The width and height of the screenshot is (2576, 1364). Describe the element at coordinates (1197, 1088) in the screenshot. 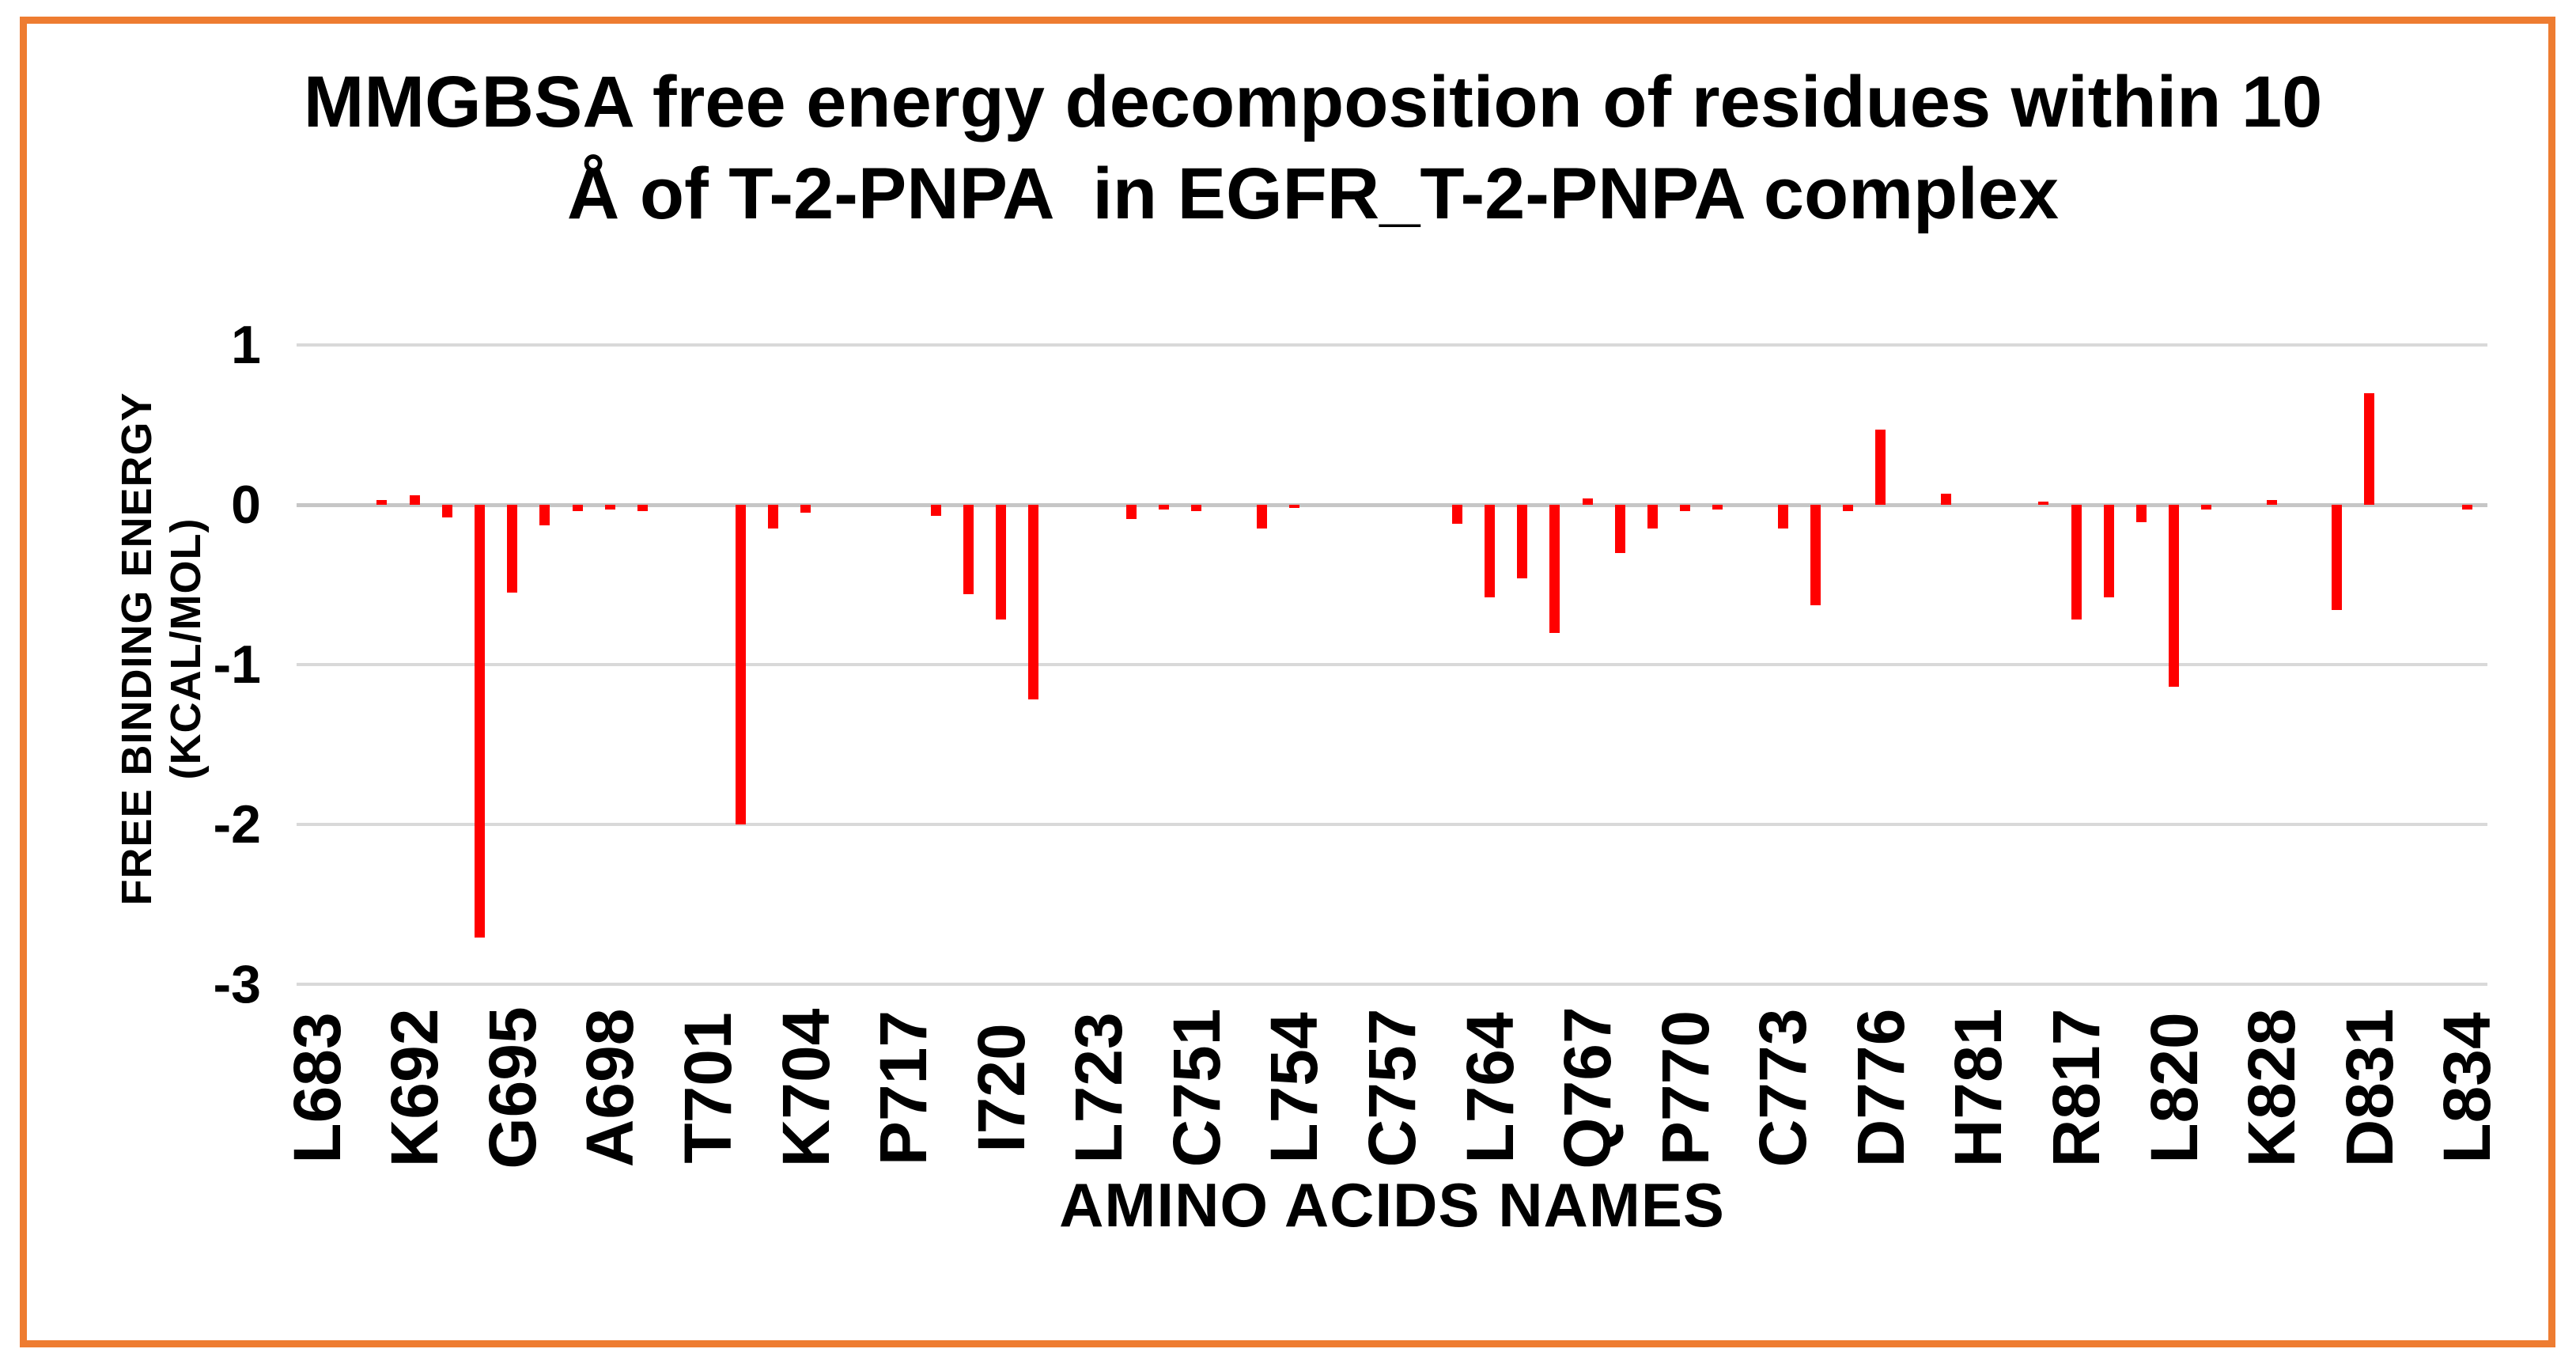

I see `x-tick-label: C751` at that location.